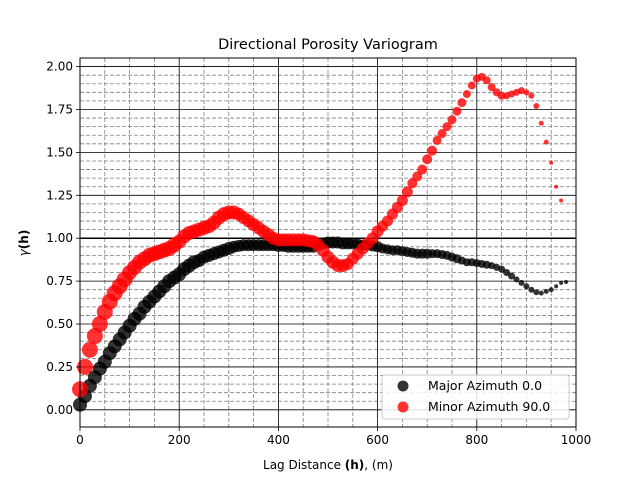 The height and width of the screenshot is (480, 640). What do you see at coordinates (489, 406) in the screenshot?
I see `legend-label-minor: Minor Azimuth 90.0` at bounding box center [489, 406].